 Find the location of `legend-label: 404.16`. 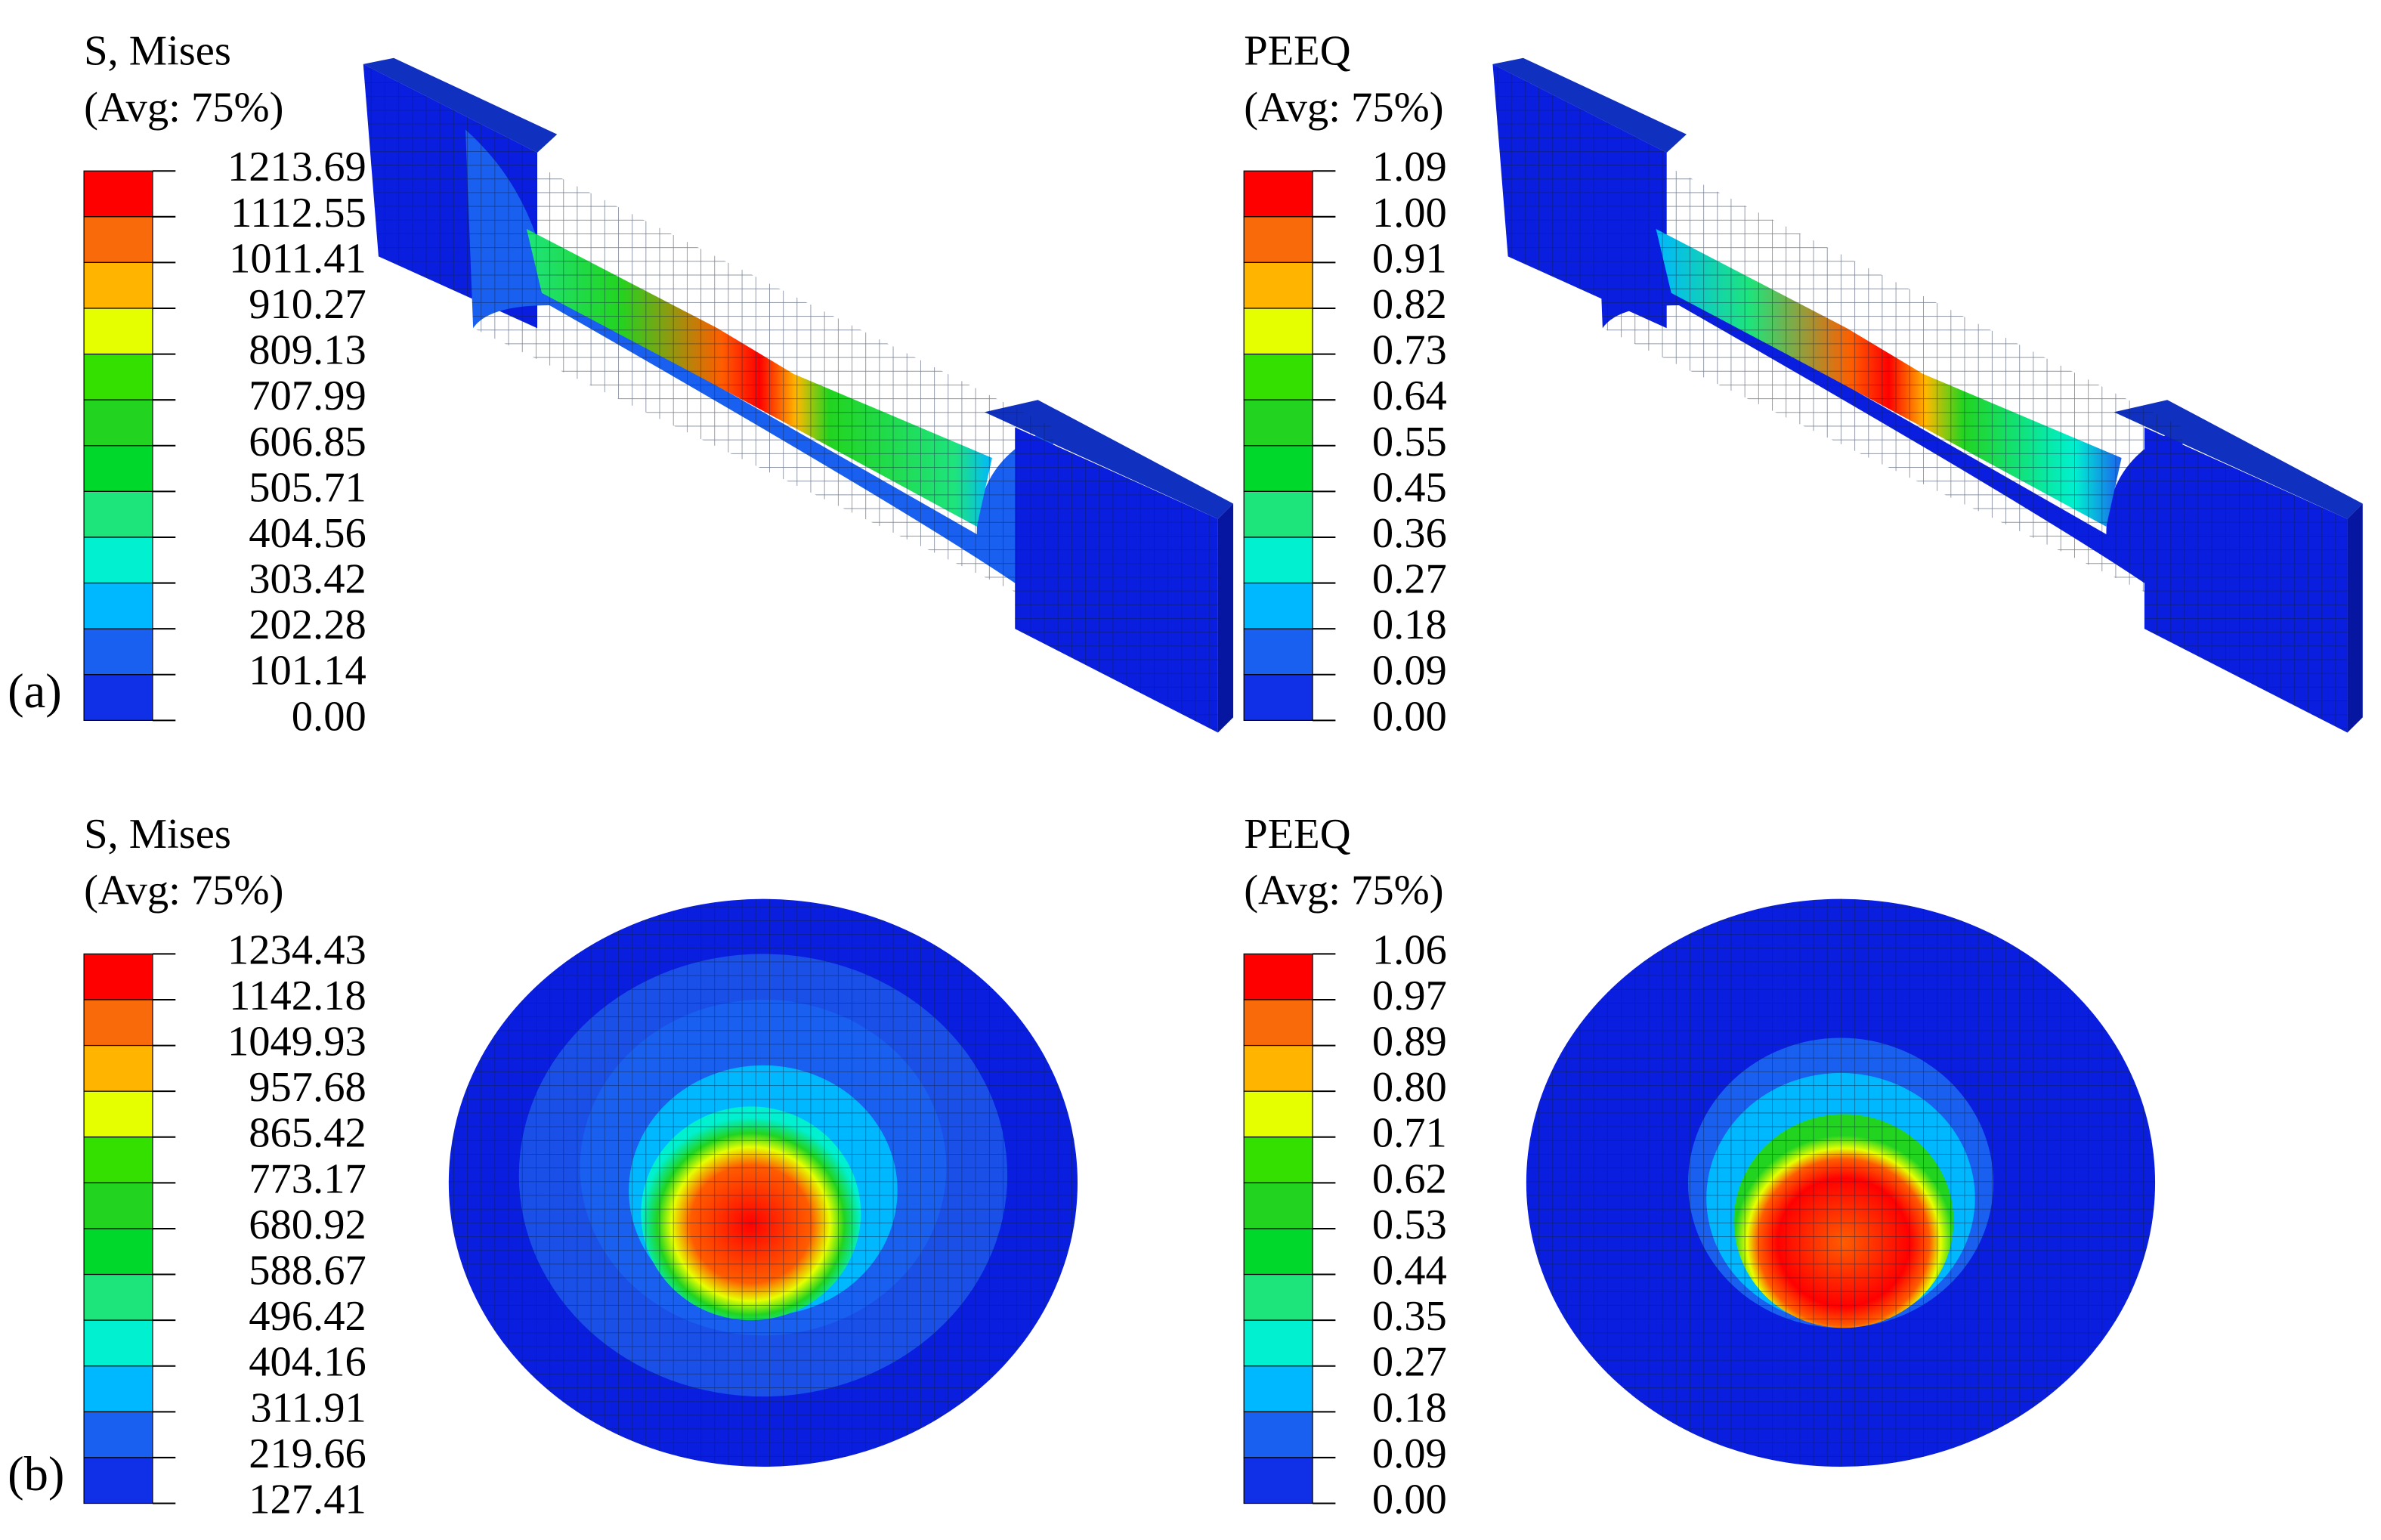

legend-label: 404.16 is located at coordinates (308, 1362).